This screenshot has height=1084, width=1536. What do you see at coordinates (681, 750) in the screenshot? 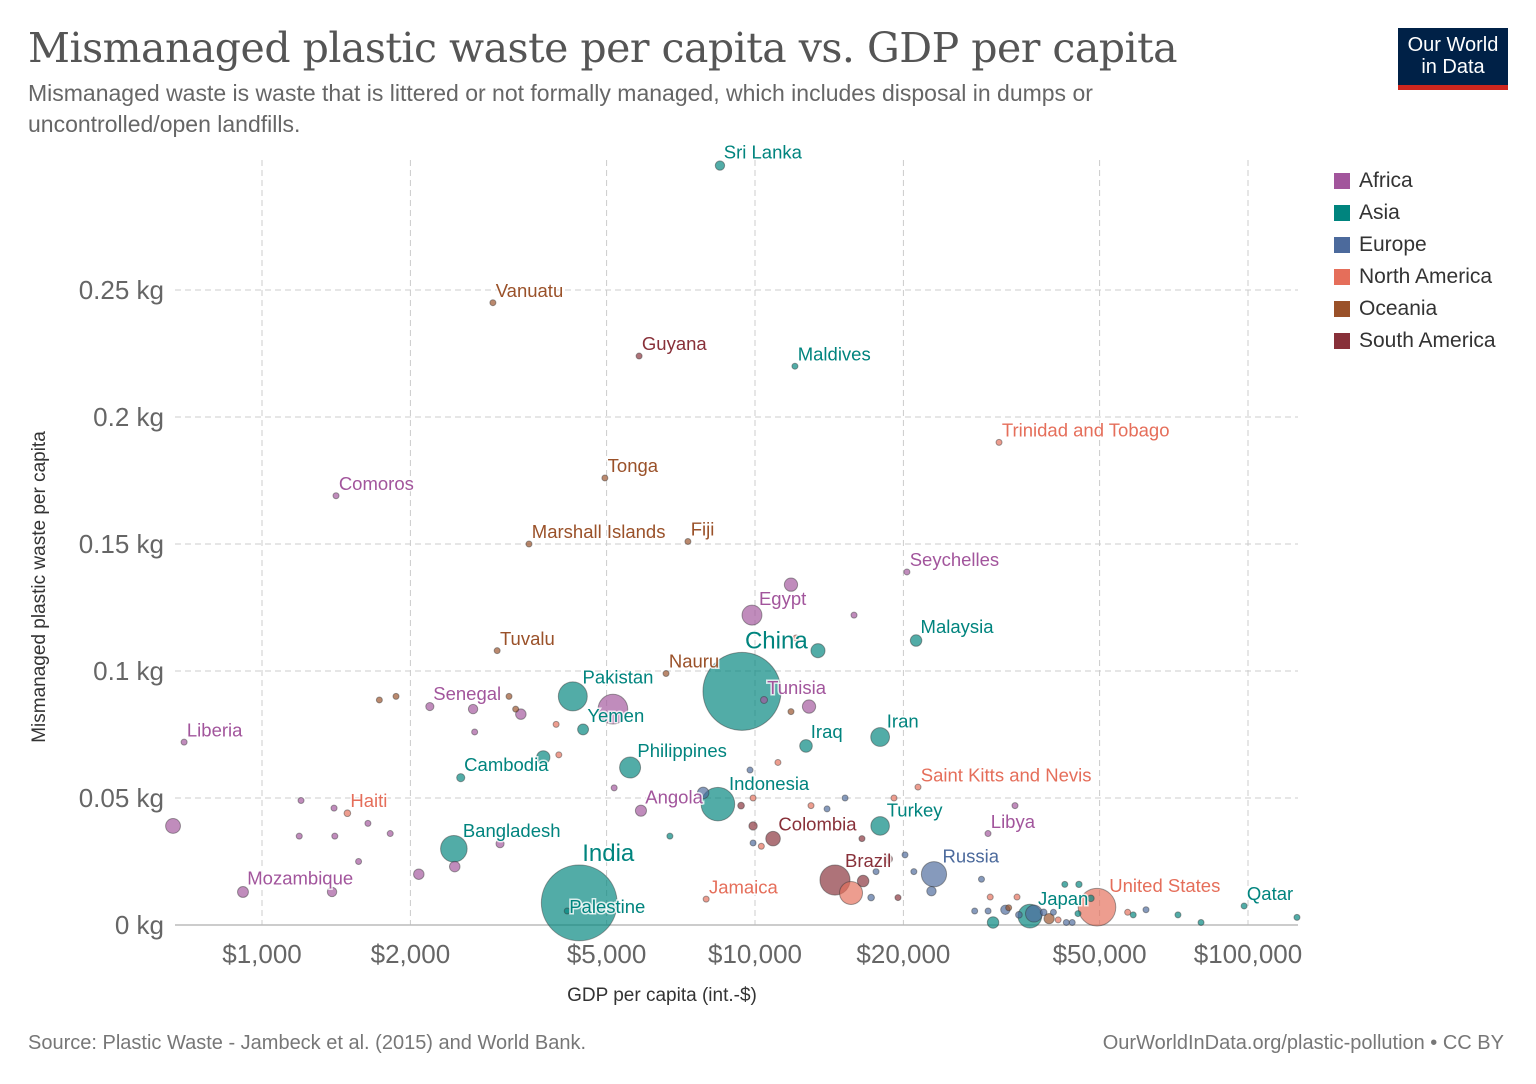
I see `point-label: Philippines` at bounding box center [681, 750].